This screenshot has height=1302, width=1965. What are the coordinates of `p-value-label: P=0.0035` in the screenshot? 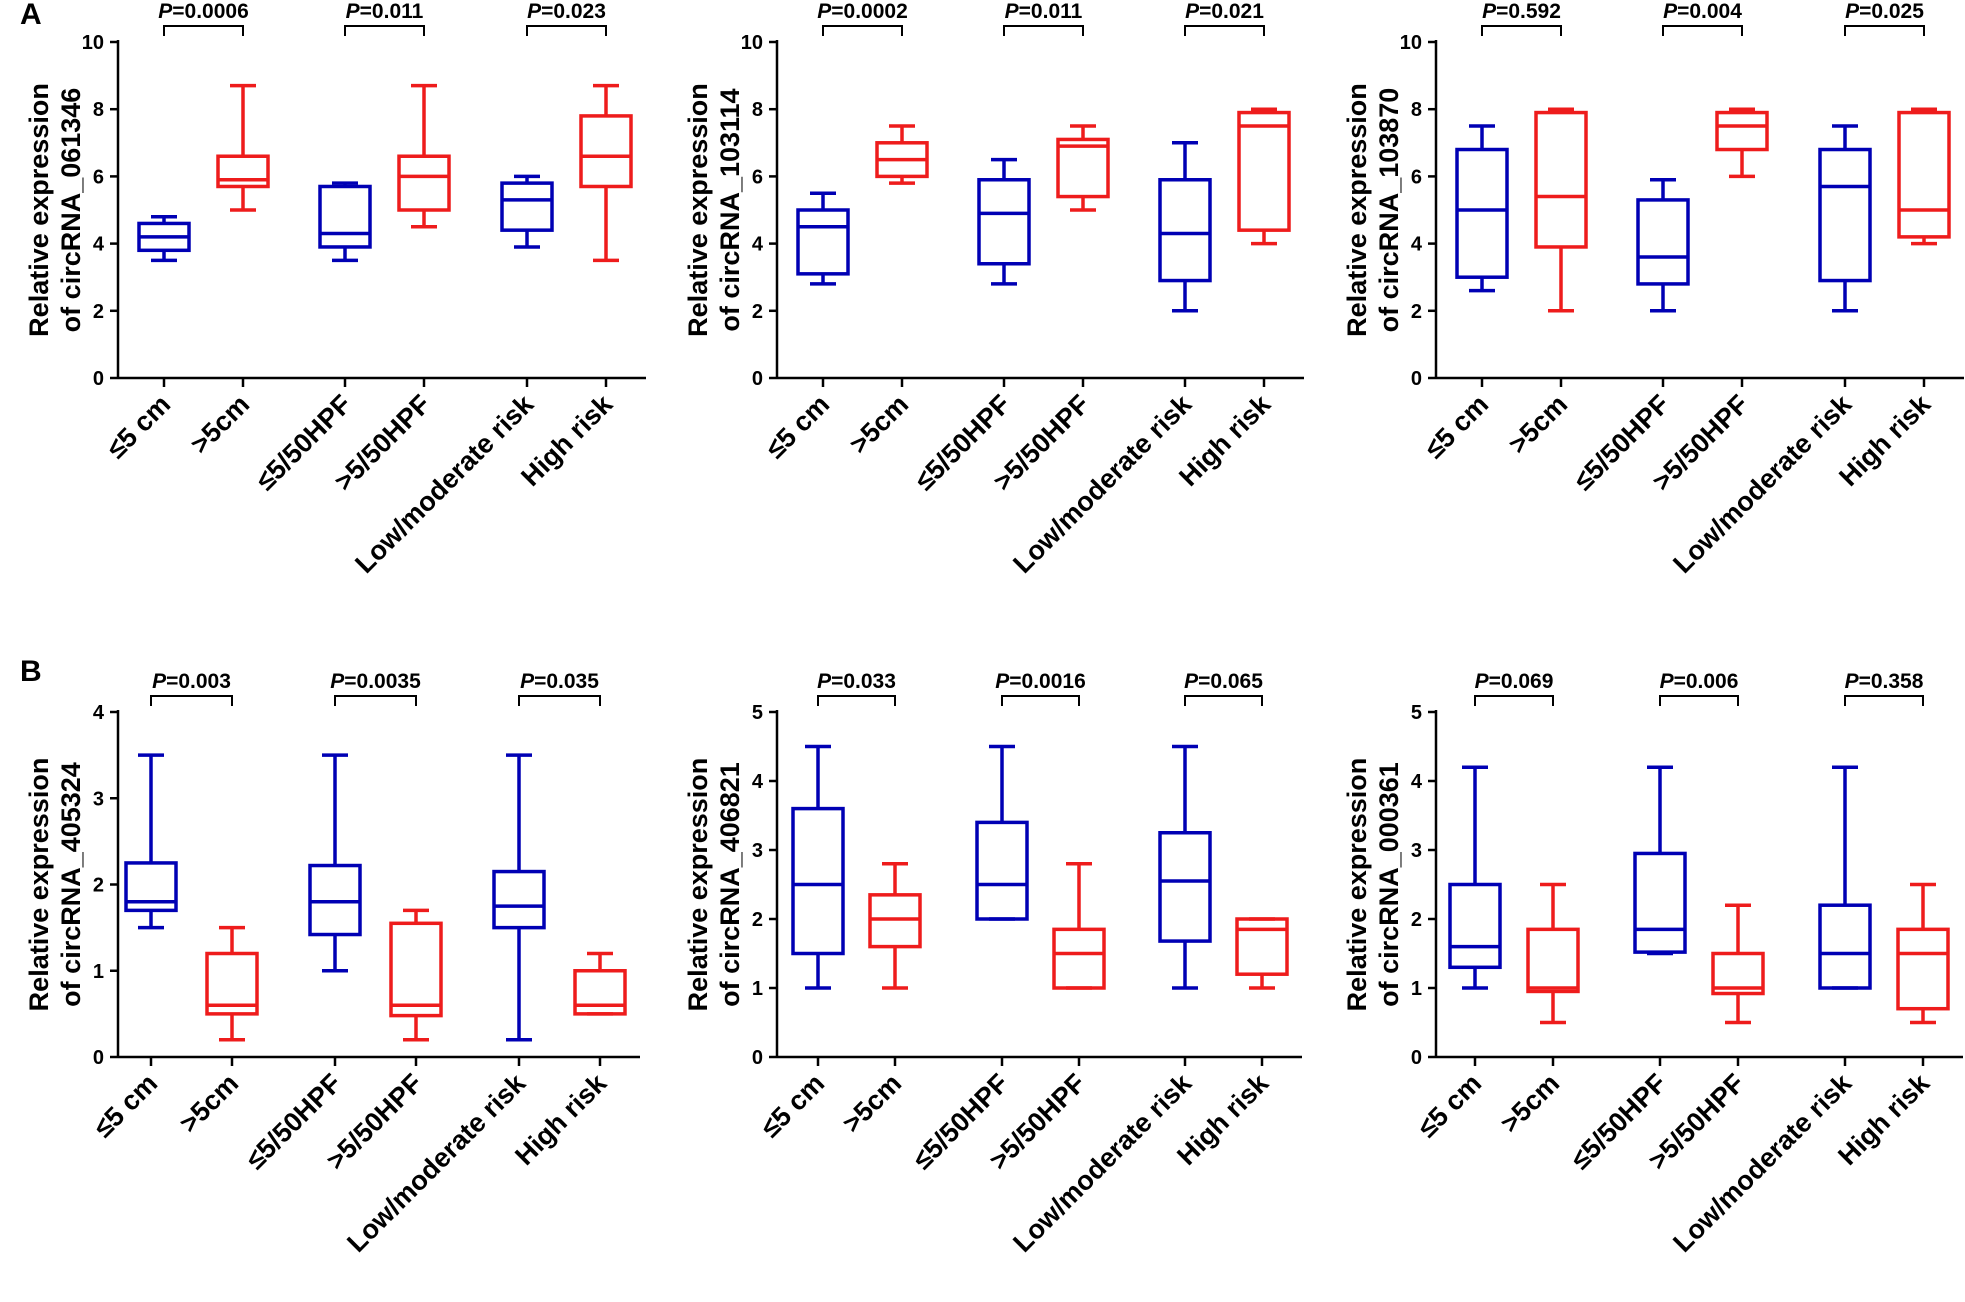 It's located at (375, 681).